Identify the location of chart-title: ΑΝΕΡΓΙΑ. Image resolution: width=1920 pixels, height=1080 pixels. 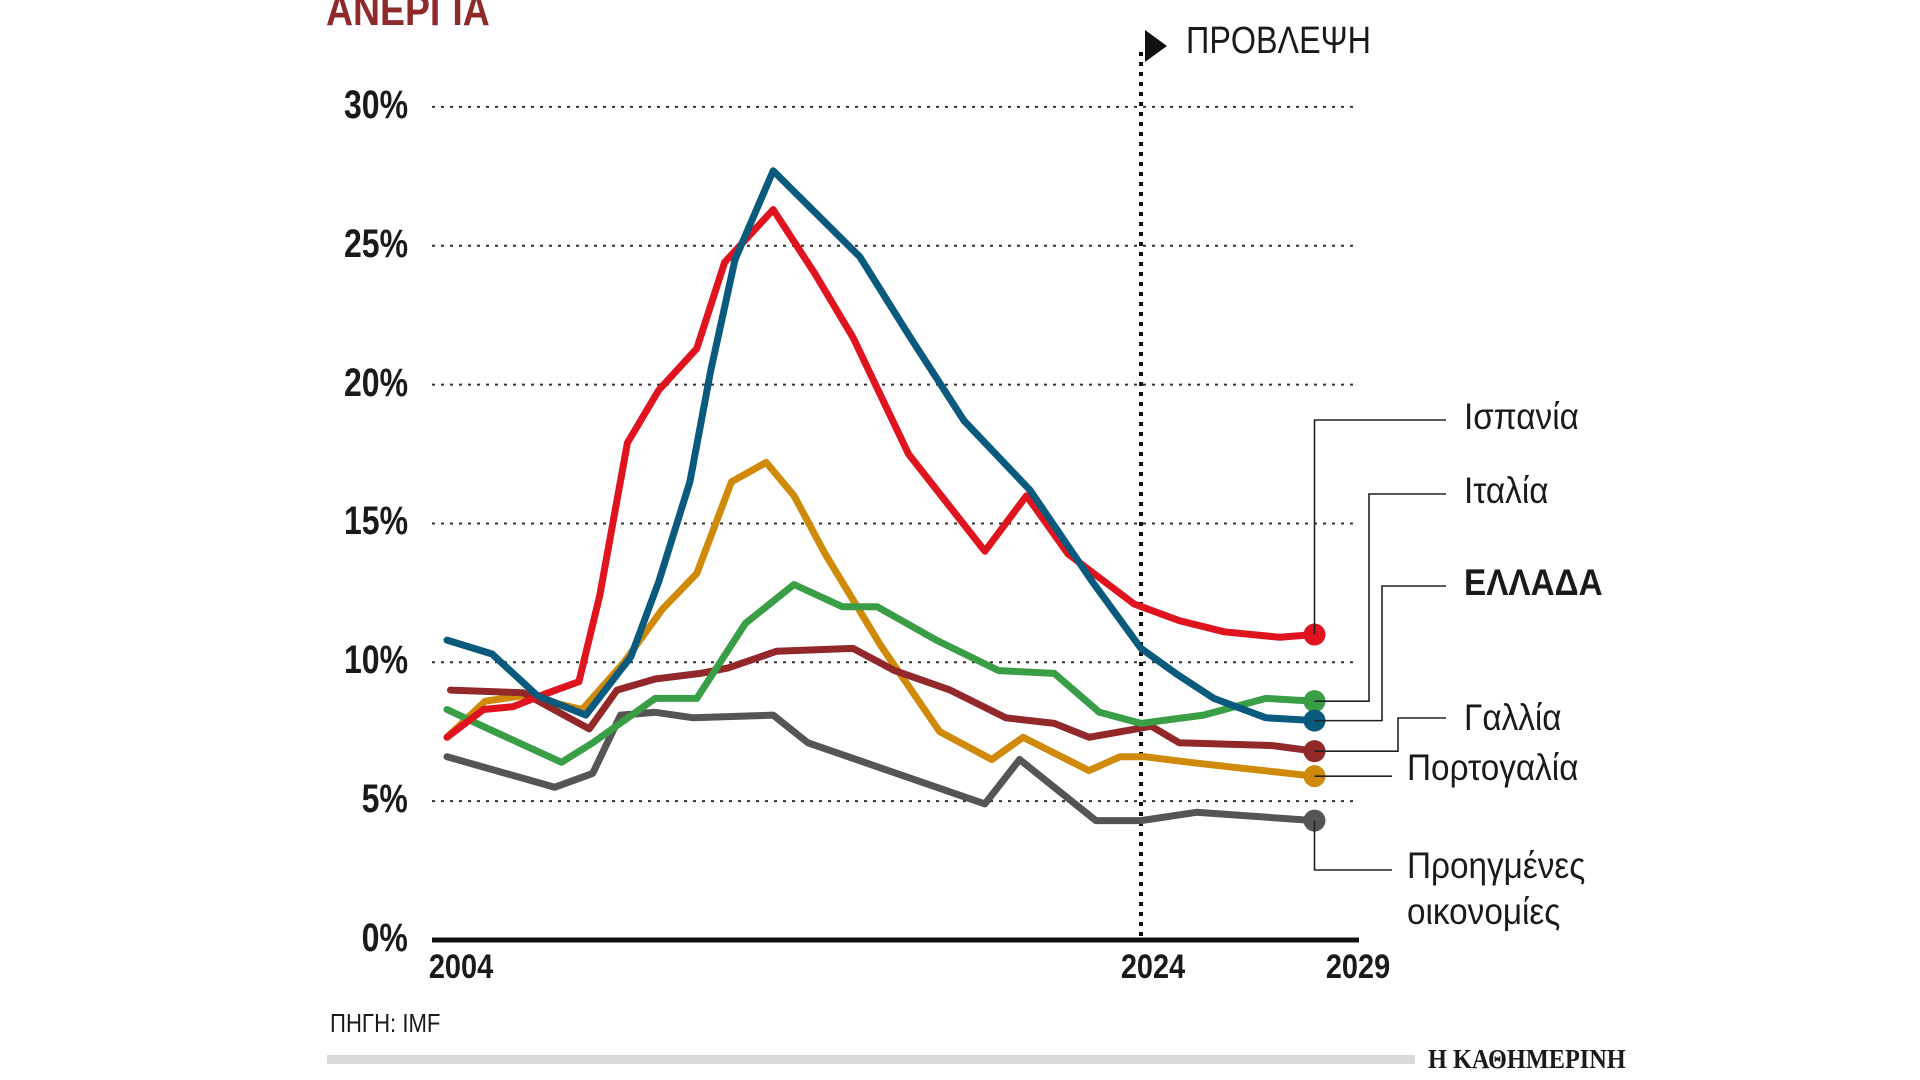
(408, 17).